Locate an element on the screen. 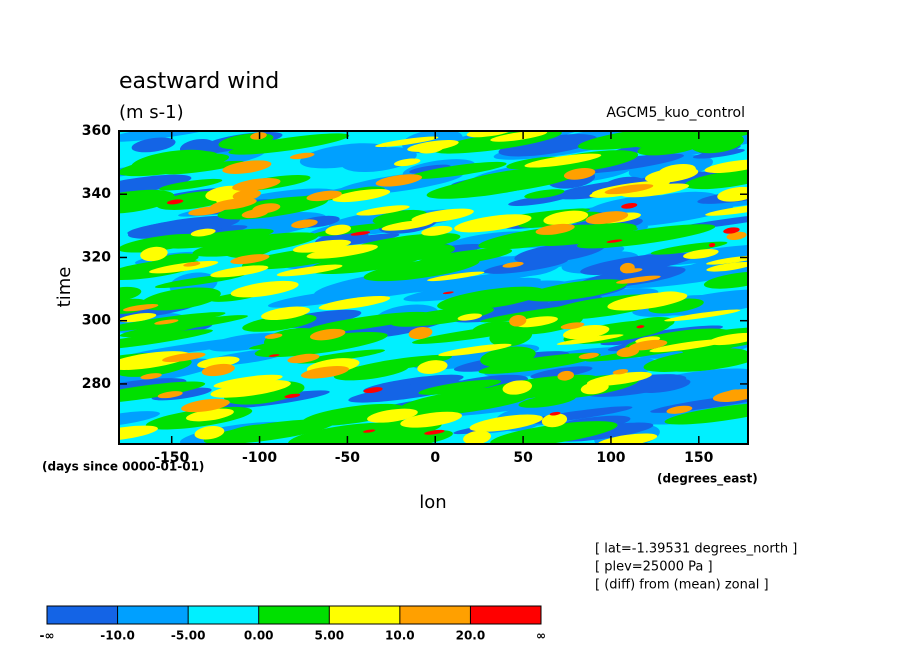 Image resolution: width=904 pixels, height=654 pixels. note: [ plev=25000 Pa ] is located at coordinates (654, 567).